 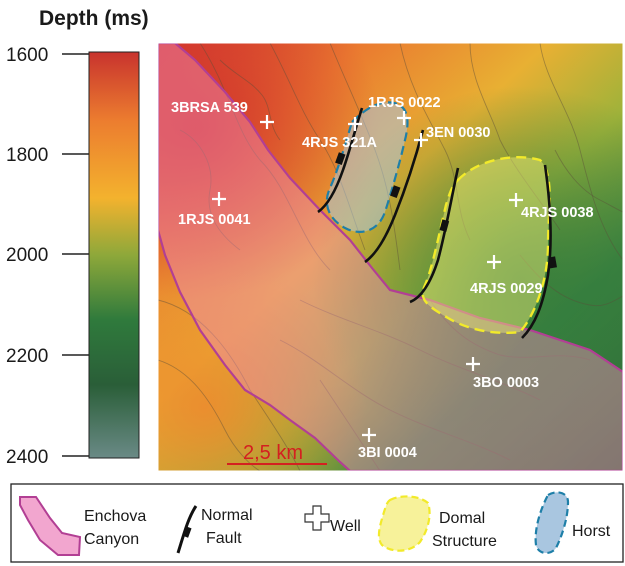 I want to click on well-label: 4RJS 0038, so click(x=557, y=213).